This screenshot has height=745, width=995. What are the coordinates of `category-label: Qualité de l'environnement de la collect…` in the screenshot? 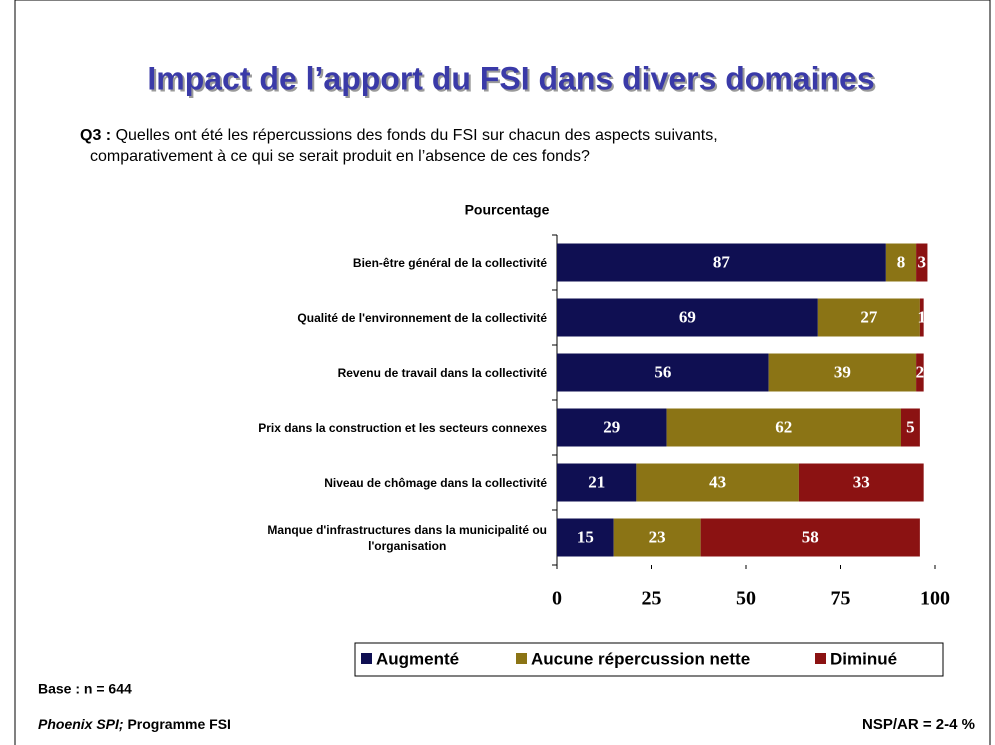 It's located at (422, 317).